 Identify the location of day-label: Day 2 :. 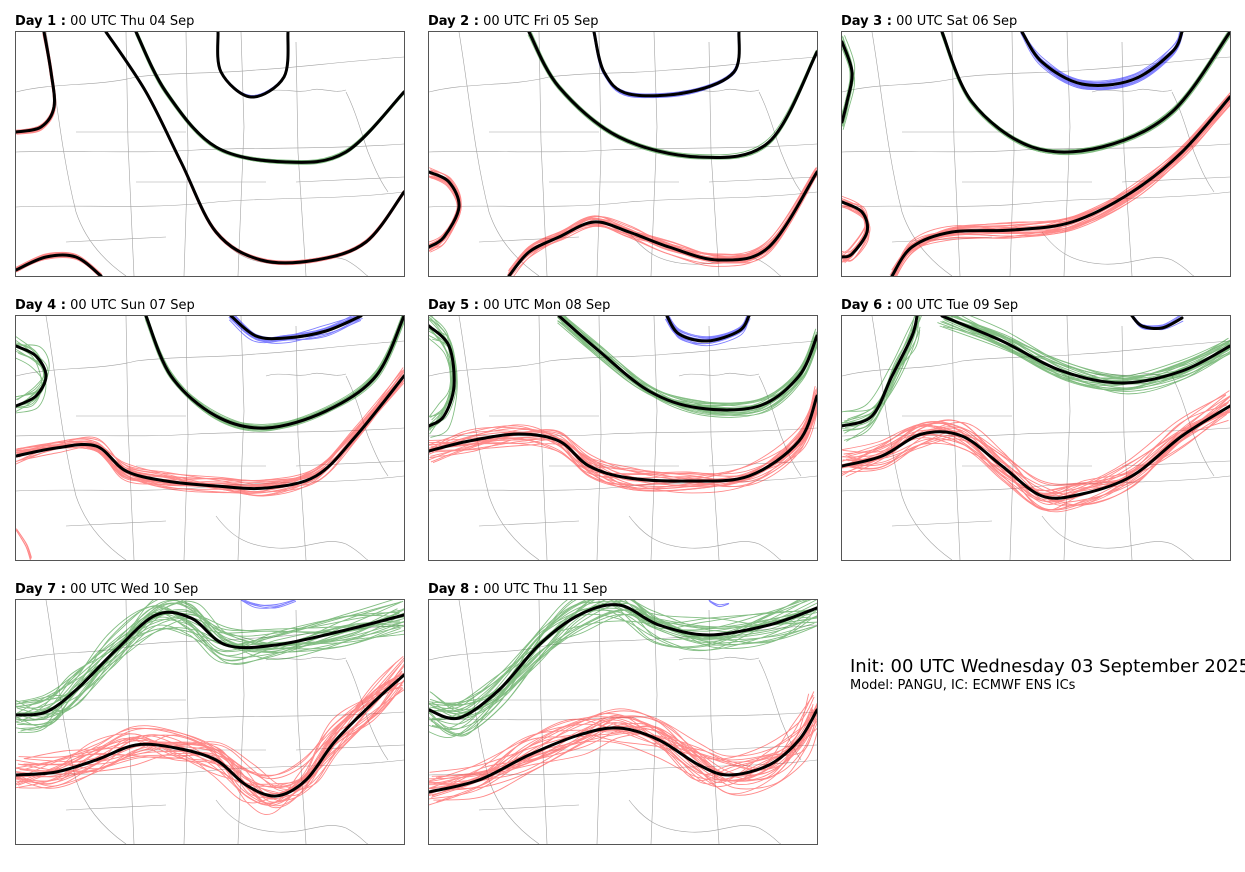
(453, 21).